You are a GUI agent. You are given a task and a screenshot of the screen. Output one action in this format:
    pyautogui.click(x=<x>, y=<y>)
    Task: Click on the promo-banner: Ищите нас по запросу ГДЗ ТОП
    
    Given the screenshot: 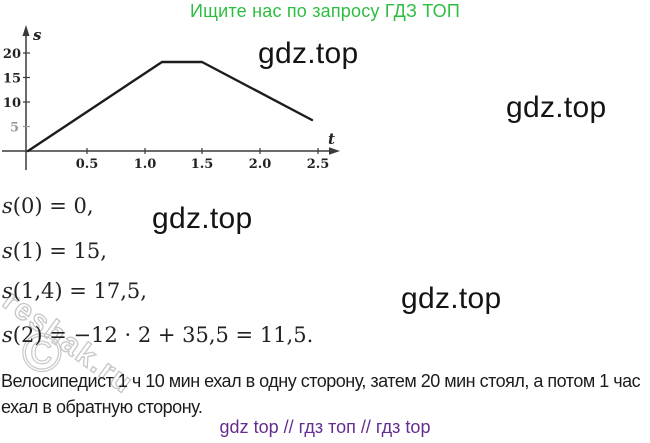 What is the action you would take?
    pyautogui.click(x=325, y=11)
    